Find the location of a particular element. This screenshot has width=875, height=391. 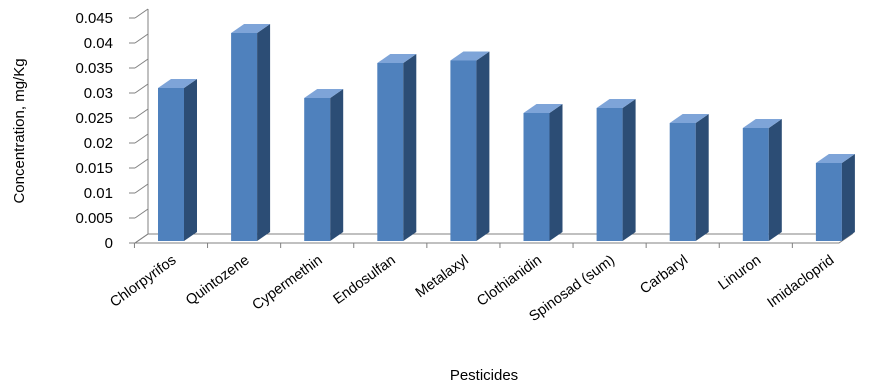

y-tick-label: 0.015 is located at coordinates (94, 168).